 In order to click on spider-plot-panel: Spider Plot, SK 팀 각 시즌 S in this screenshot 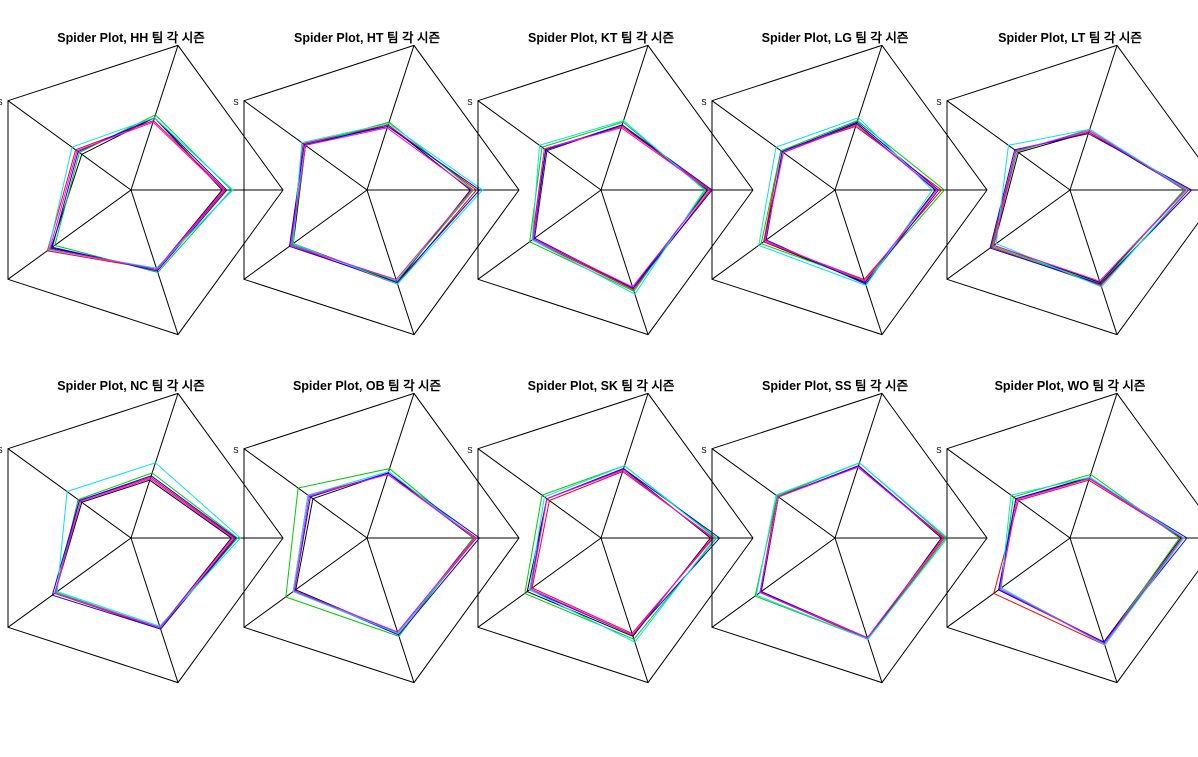, I will do `click(610, 531)`.